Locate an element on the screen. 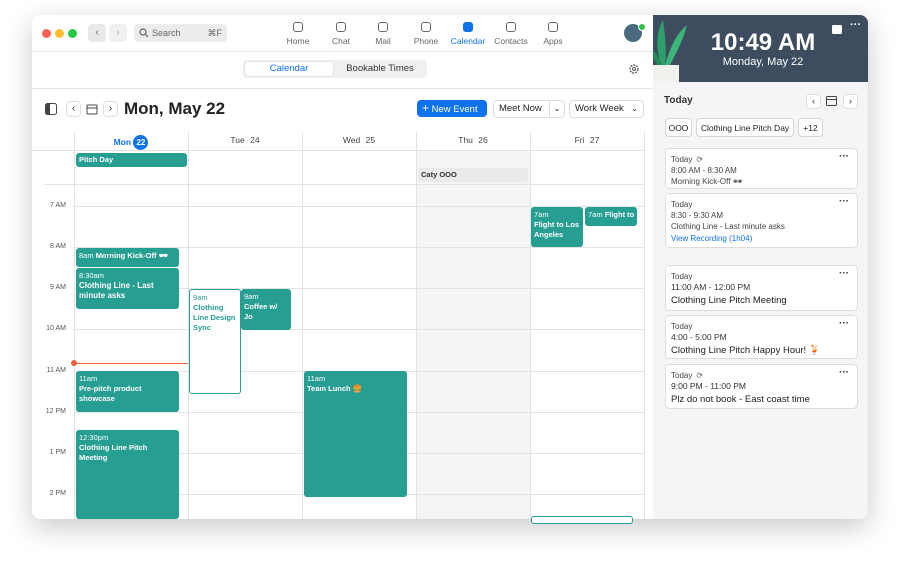 Image resolution: width=900 pixels, height=565 pixels. event: 11am Team Lunch 🍔 is located at coordinates (355, 434).